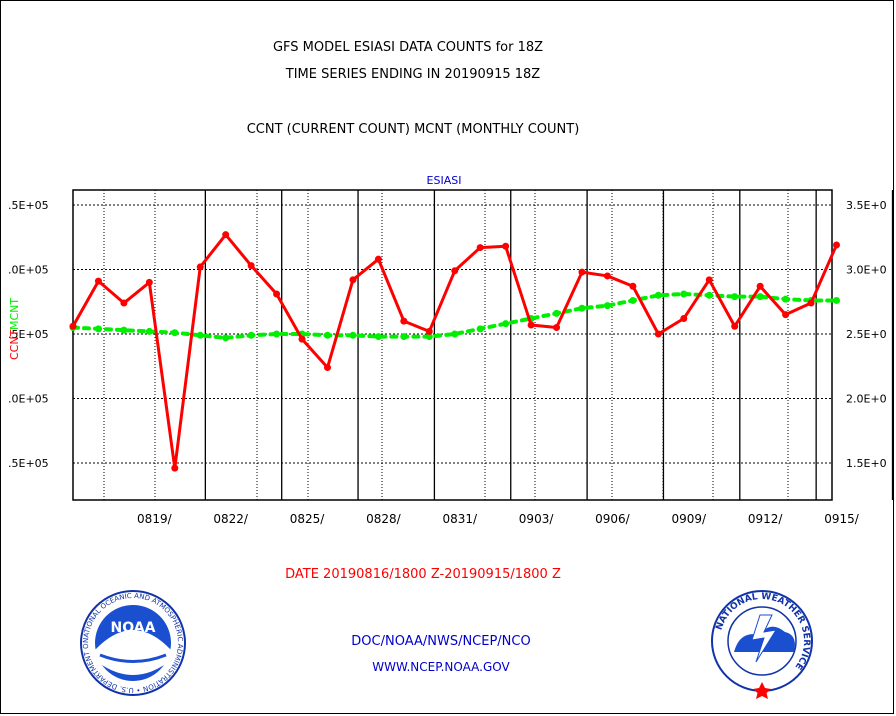  Describe the element at coordinates (155, 519) in the screenshot. I see `x-tick-label: 0819/` at that location.